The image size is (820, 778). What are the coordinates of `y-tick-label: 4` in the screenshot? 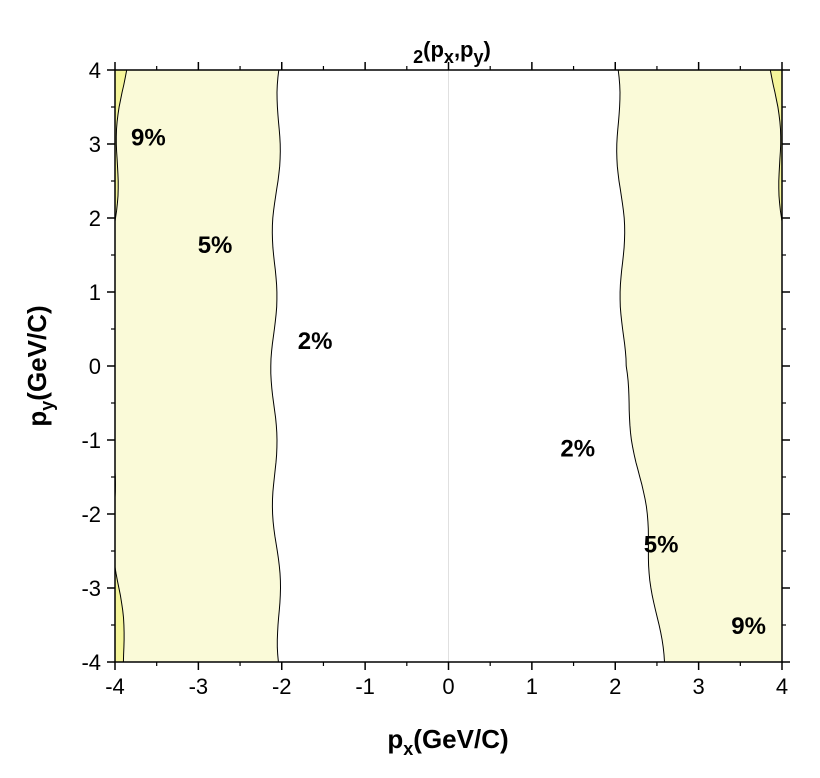 It's located at (95, 70).